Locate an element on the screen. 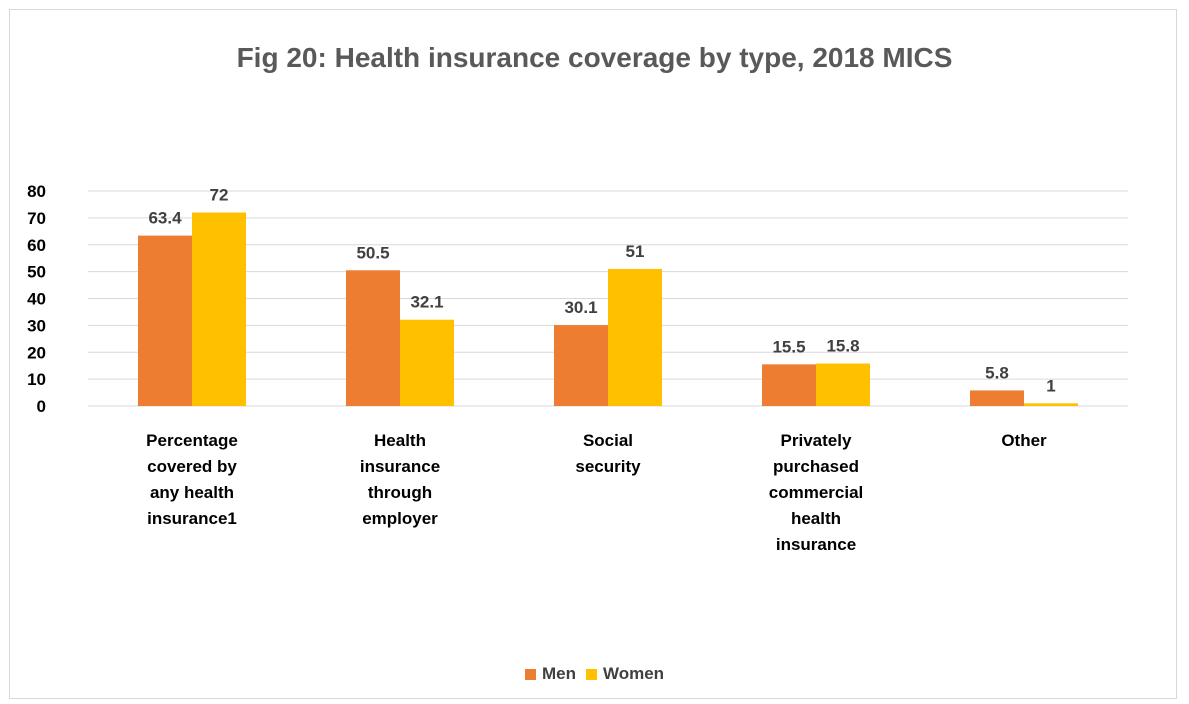 This screenshot has width=1189, height=704. y-tick-label: 10 is located at coordinates (36, 379).